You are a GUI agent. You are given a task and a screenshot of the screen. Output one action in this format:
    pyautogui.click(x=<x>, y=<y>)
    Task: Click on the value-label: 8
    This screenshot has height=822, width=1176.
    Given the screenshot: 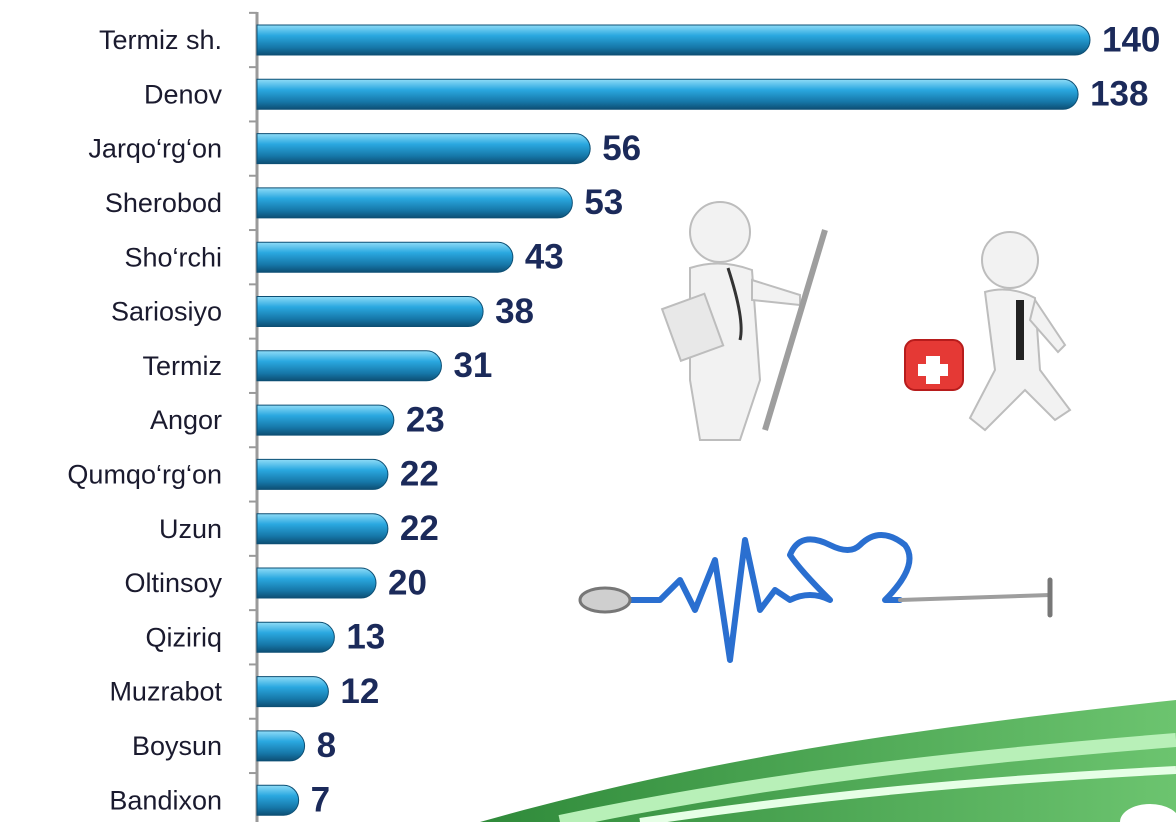 What is the action you would take?
    pyautogui.click(x=326, y=745)
    